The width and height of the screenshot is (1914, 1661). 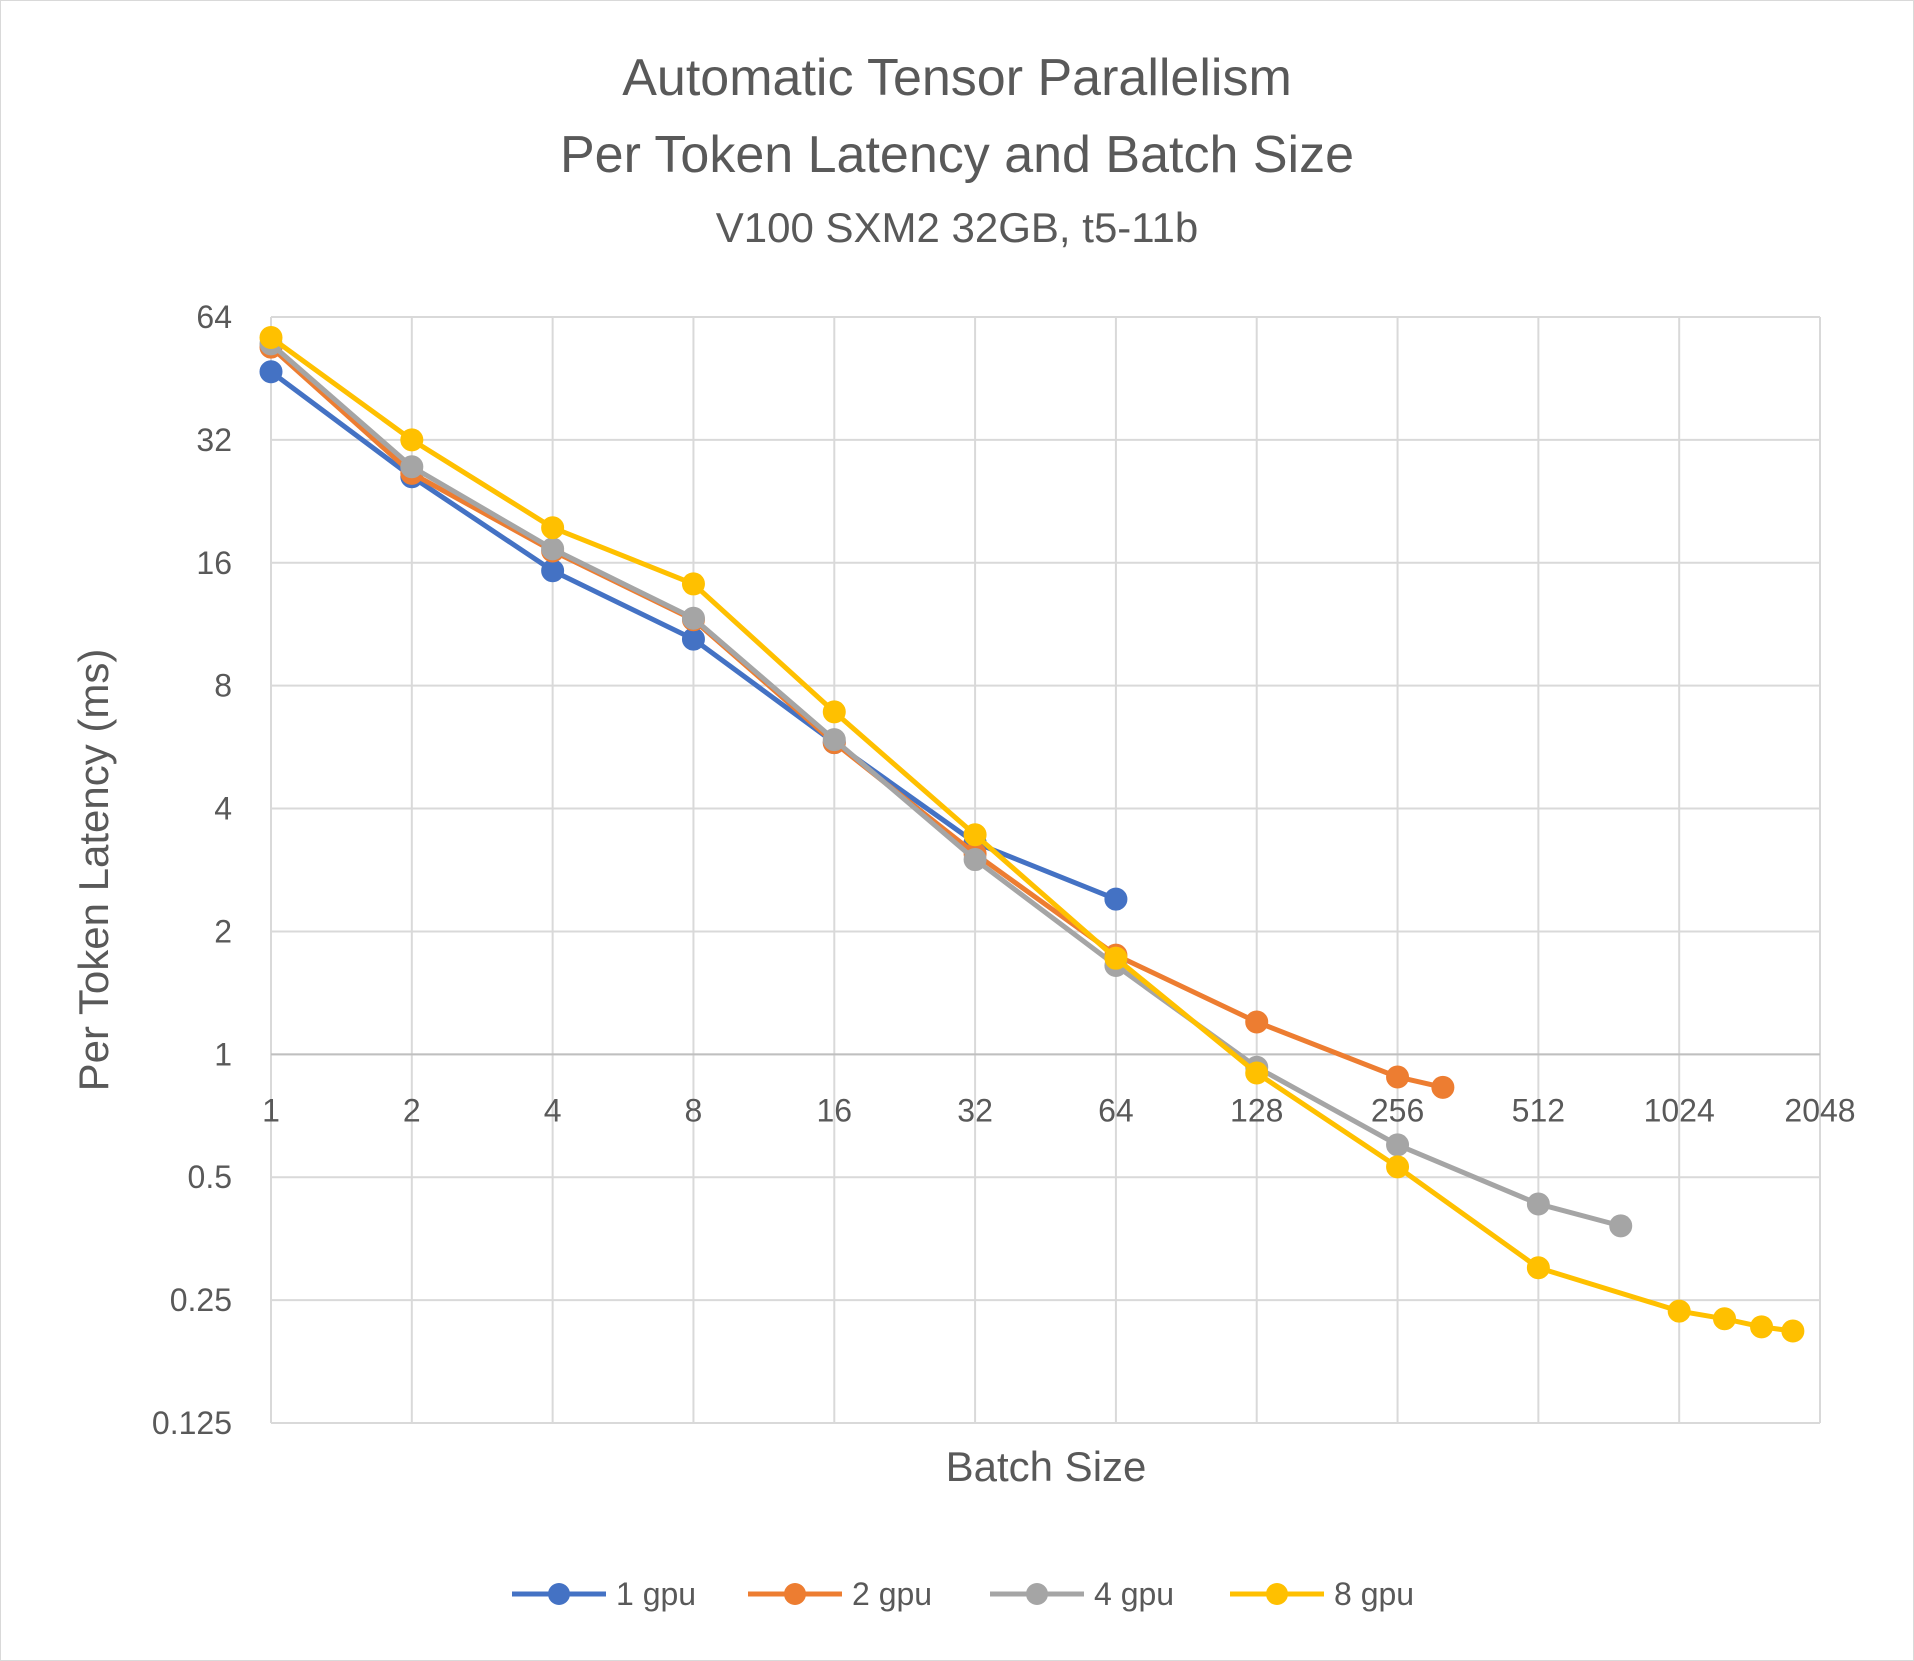 What do you see at coordinates (192, 1423) in the screenshot?
I see `y-tick-label: 0.125` at bounding box center [192, 1423].